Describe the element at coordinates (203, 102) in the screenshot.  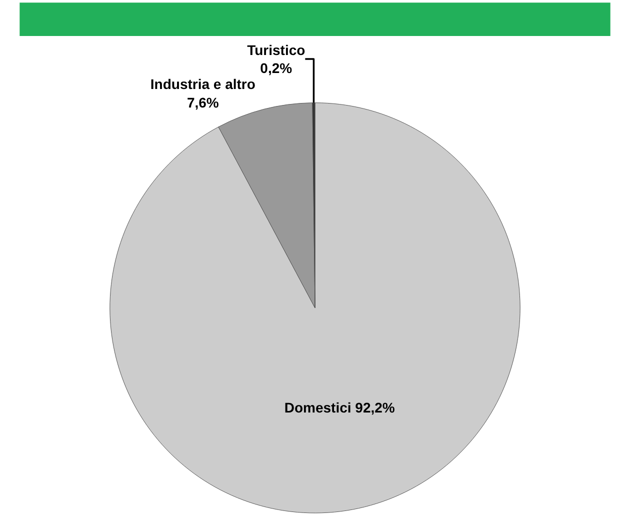
I see `data-label: 7,6%` at that location.